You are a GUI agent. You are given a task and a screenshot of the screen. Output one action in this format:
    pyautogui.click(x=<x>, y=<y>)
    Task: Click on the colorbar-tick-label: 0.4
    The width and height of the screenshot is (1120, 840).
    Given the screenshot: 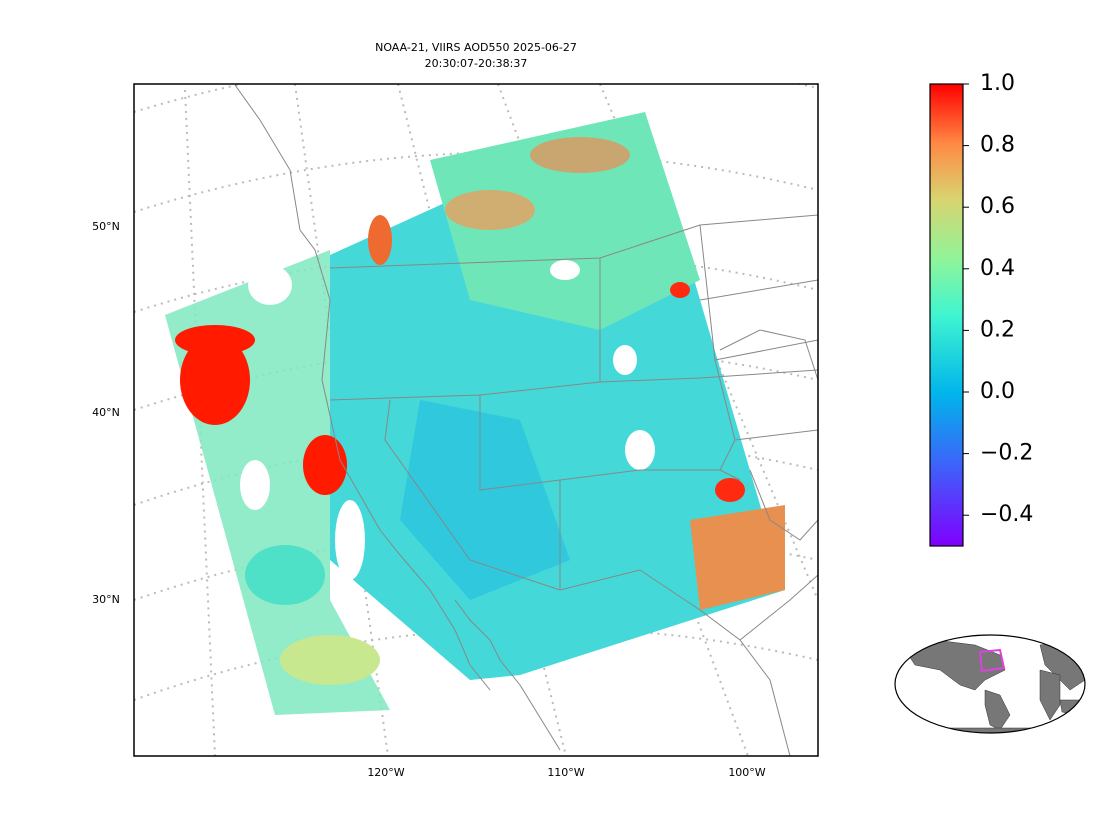 What is the action you would take?
    pyautogui.click(x=997, y=268)
    